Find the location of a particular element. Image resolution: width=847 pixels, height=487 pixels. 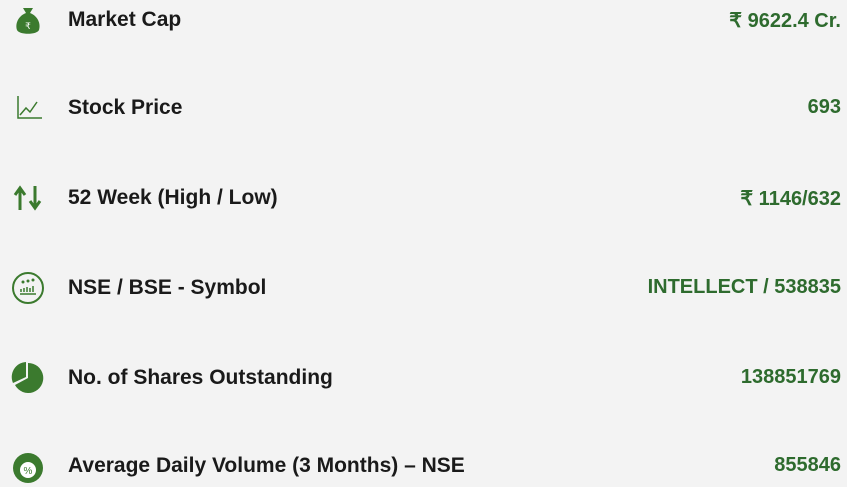

row: 52 Week (High / Low) ₹ 1146/632 is located at coordinates (423, 198).